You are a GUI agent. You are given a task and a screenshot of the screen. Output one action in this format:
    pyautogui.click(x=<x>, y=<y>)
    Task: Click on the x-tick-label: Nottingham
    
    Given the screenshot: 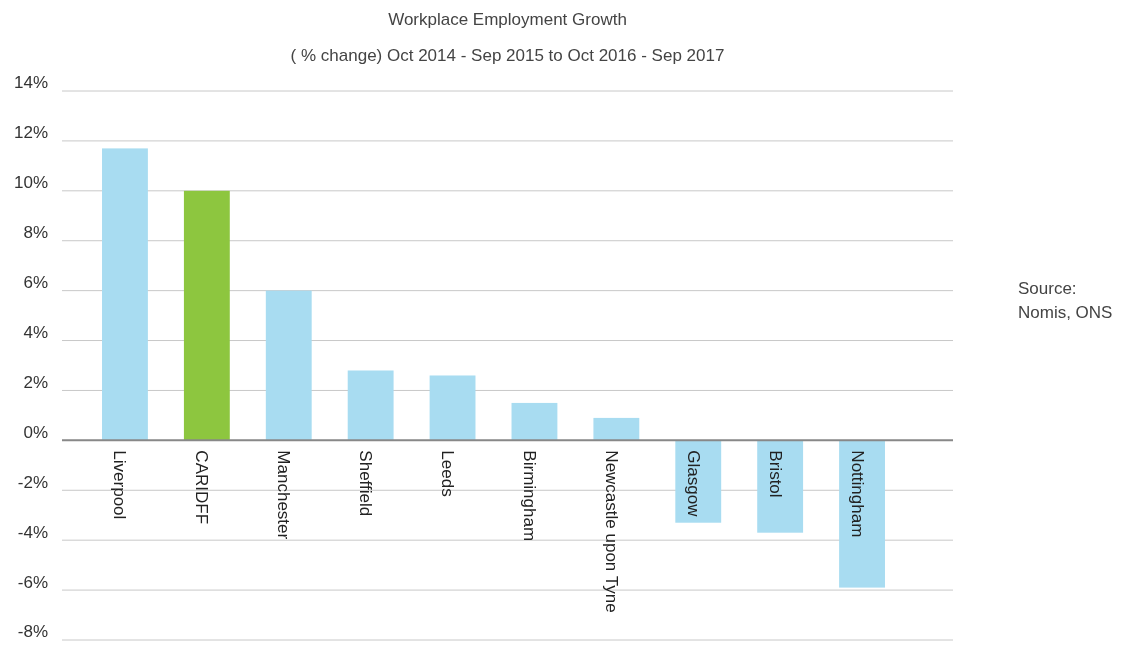 What is the action you would take?
    pyautogui.click(x=857, y=494)
    